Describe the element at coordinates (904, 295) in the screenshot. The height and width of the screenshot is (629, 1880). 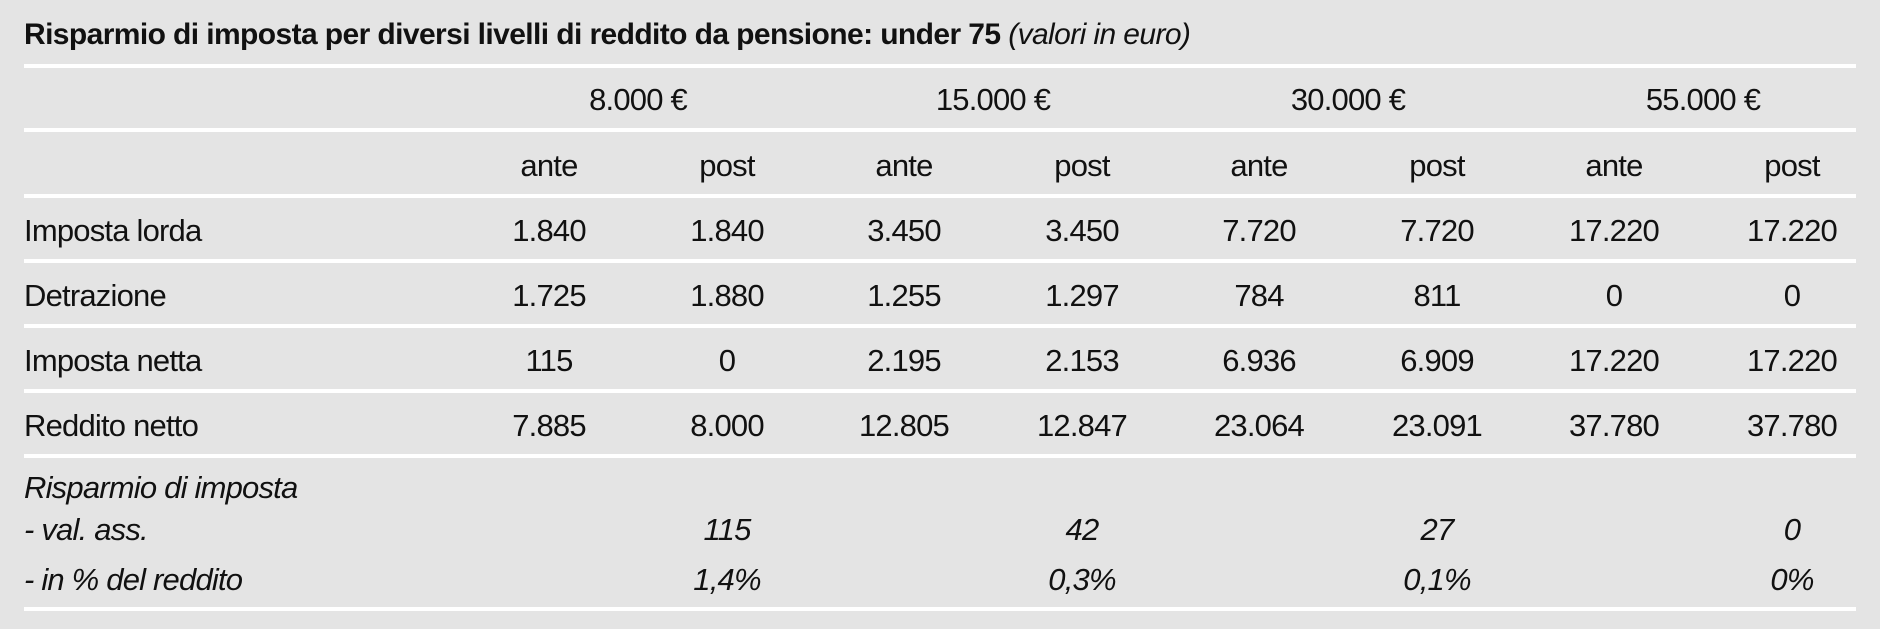
I see `table-cell: 1.255` at that location.